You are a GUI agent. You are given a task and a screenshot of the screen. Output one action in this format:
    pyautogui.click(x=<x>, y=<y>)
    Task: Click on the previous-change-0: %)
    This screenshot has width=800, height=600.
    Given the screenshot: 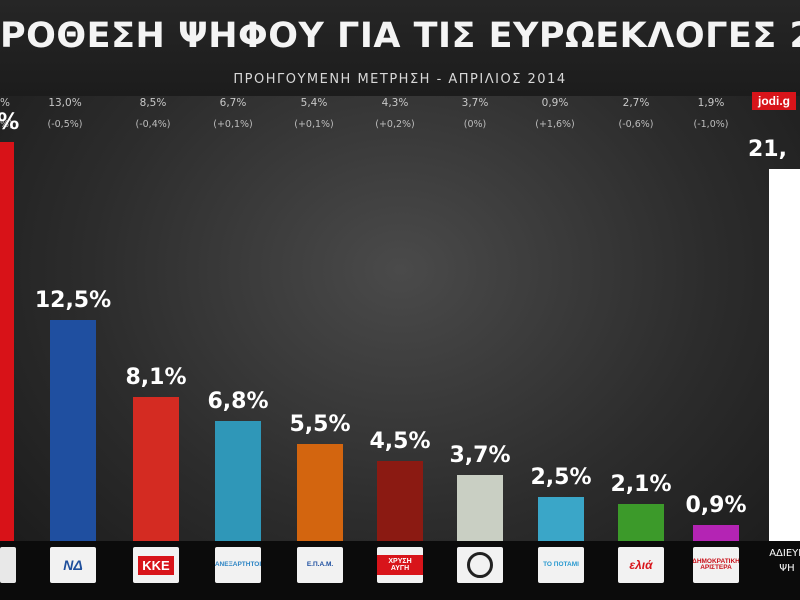 What is the action you would take?
    pyautogui.click(x=6, y=124)
    